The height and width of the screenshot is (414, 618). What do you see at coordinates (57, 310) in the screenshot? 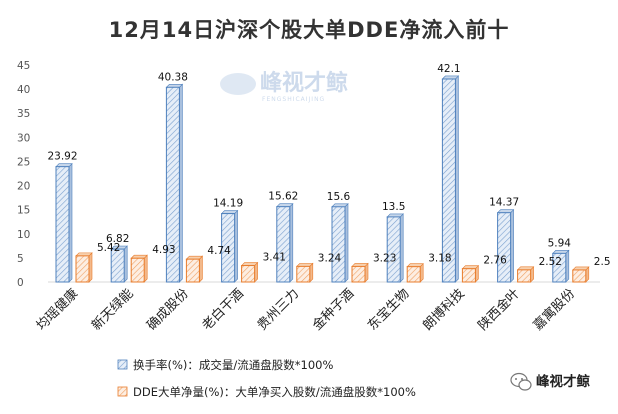
I see `x-tick-label: 均瑶健康` at bounding box center [57, 310].